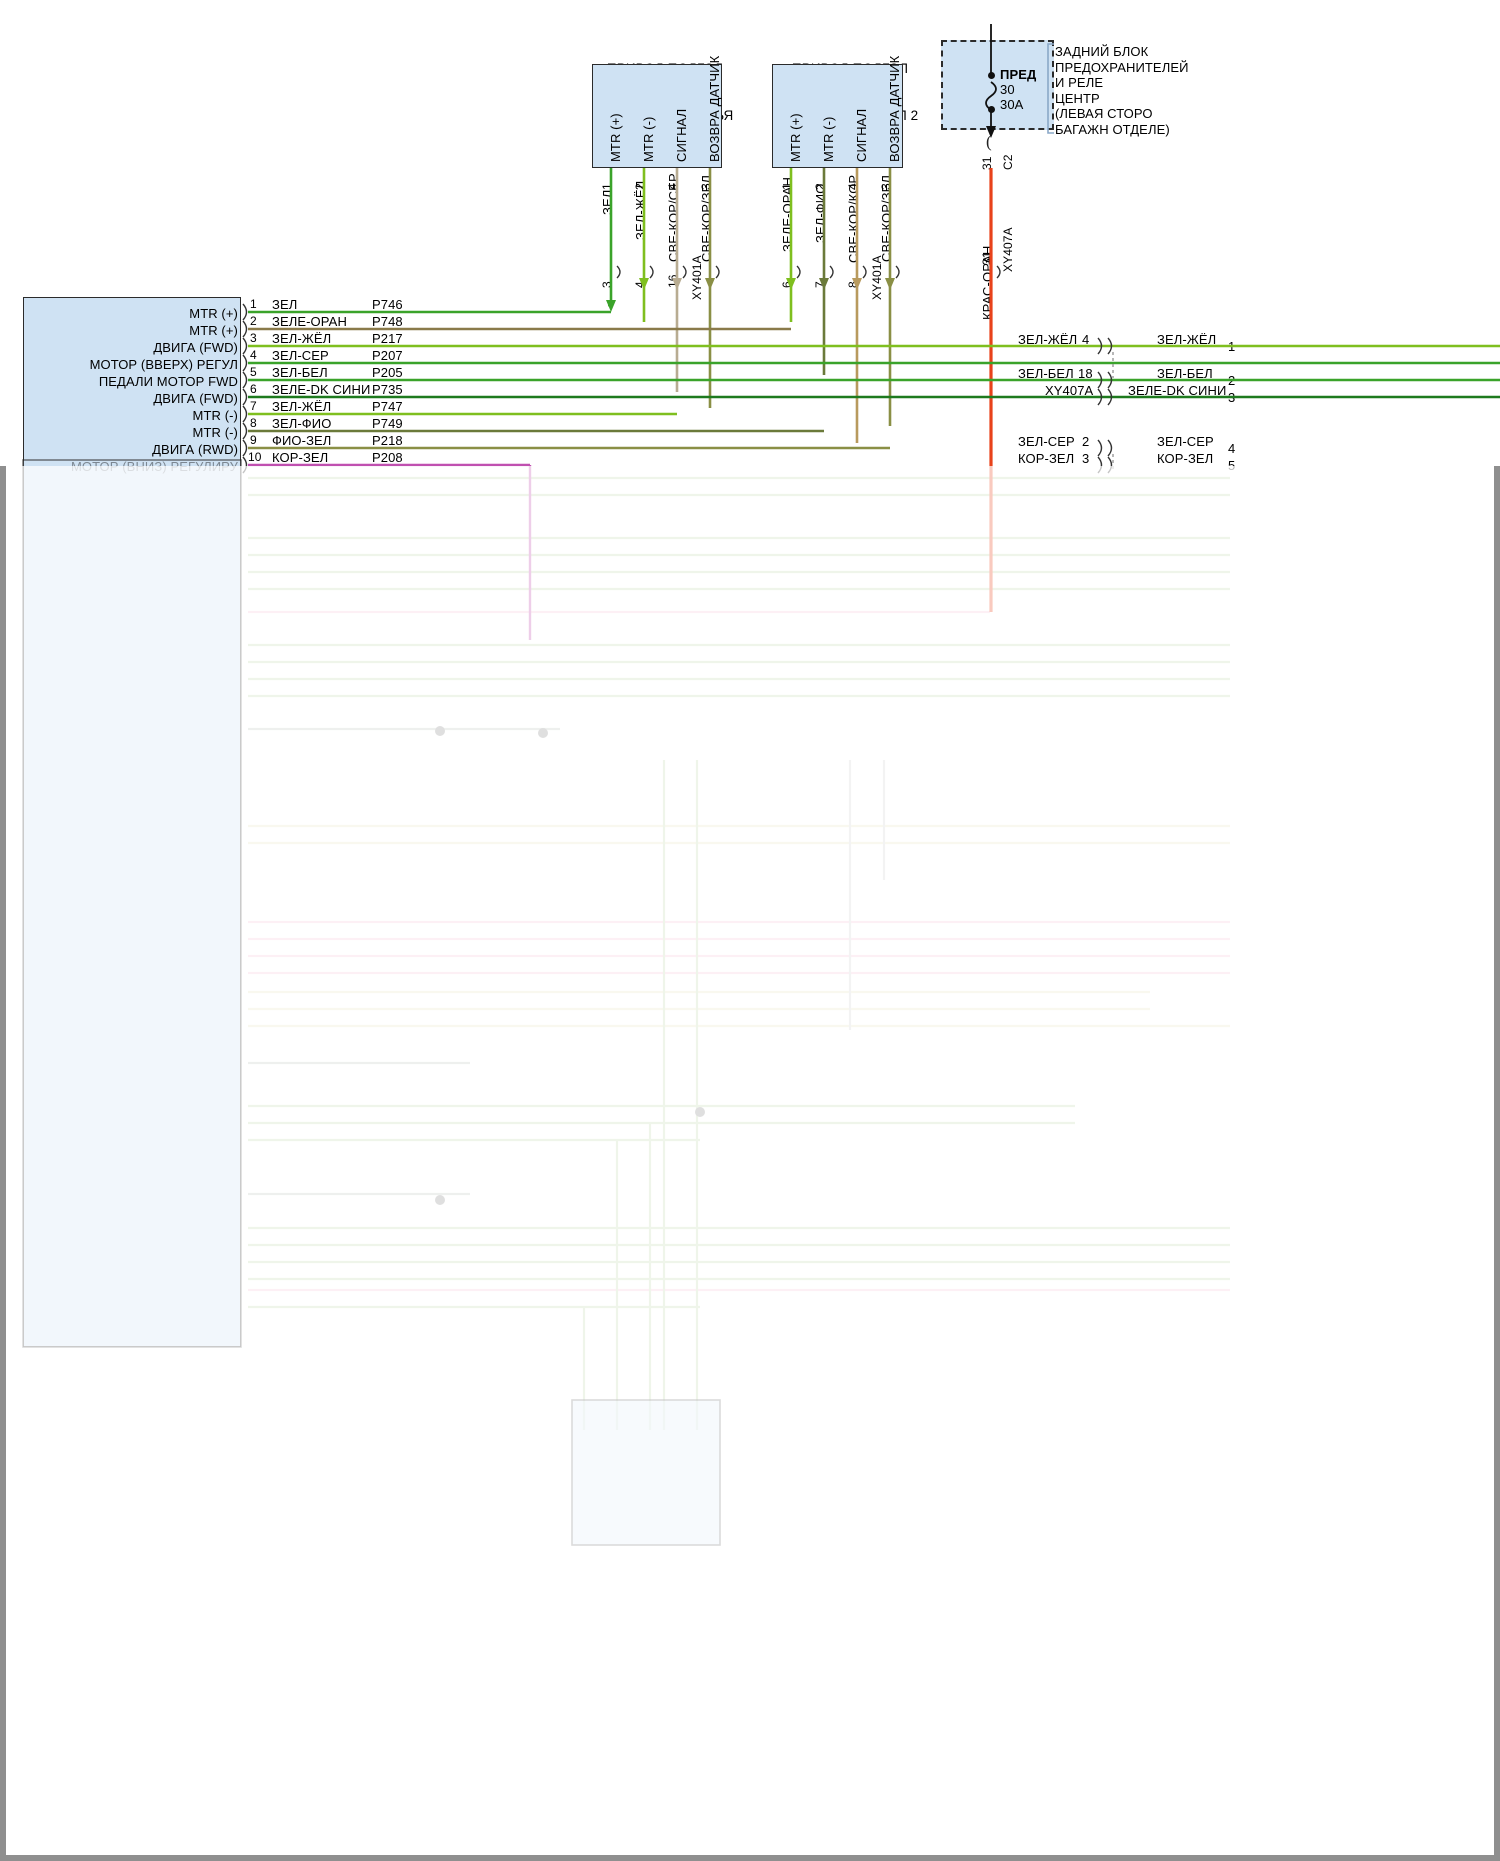 This screenshot has height=1861, width=1500. What do you see at coordinates (997, 85) in the screenshot?
I see `rear-fuse-block` at bounding box center [997, 85].